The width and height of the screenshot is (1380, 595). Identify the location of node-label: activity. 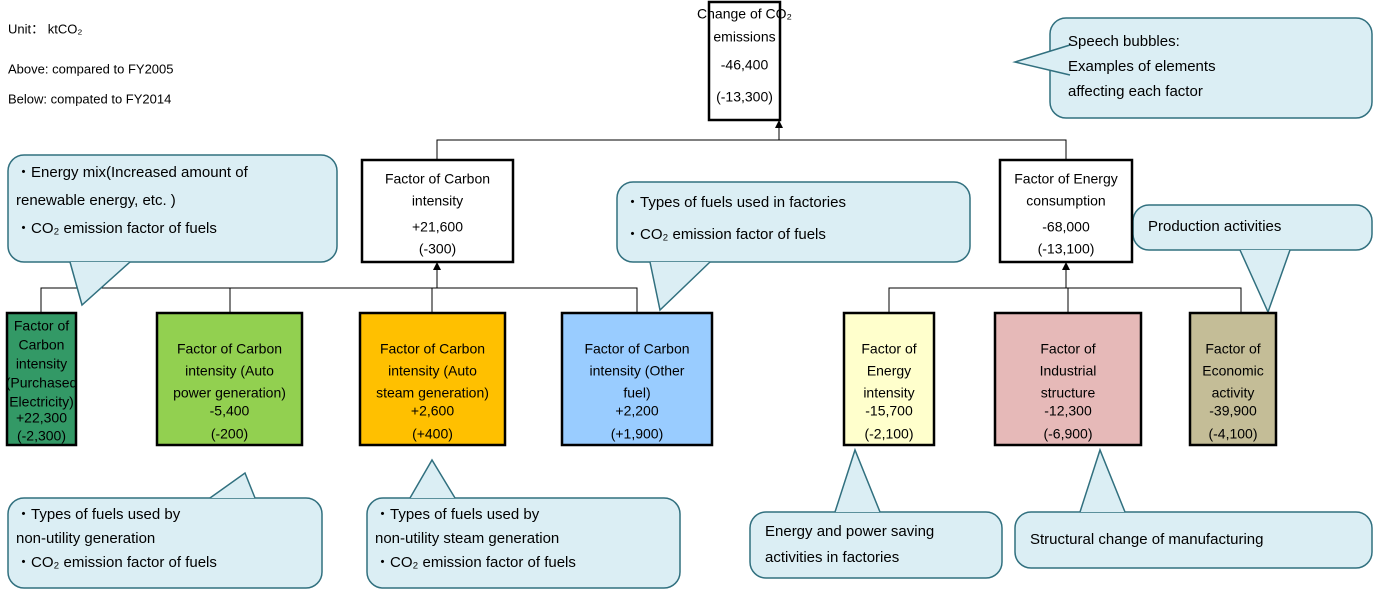
(1233, 393).